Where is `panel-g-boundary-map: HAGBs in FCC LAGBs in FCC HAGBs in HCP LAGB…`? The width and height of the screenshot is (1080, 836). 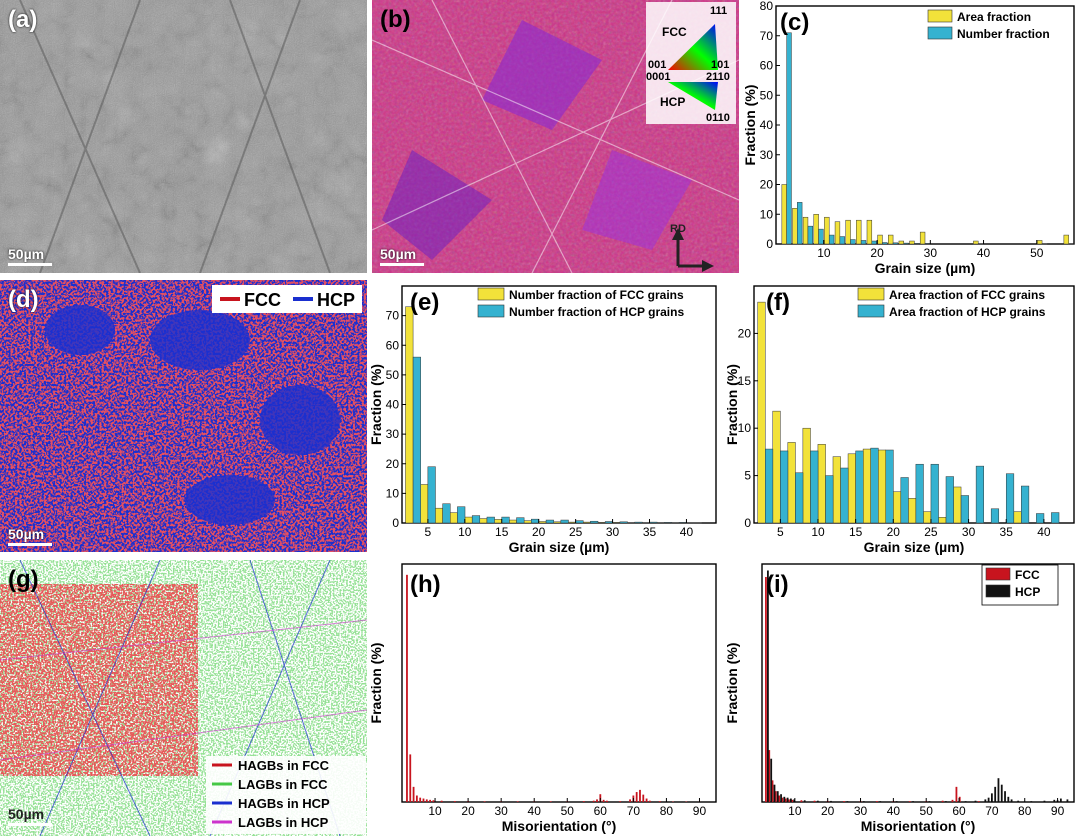 panel-g-boundary-map: HAGBs in FCC LAGBs in FCC HAGBs in HCP LAGB… is located at coordinates (183, 698).